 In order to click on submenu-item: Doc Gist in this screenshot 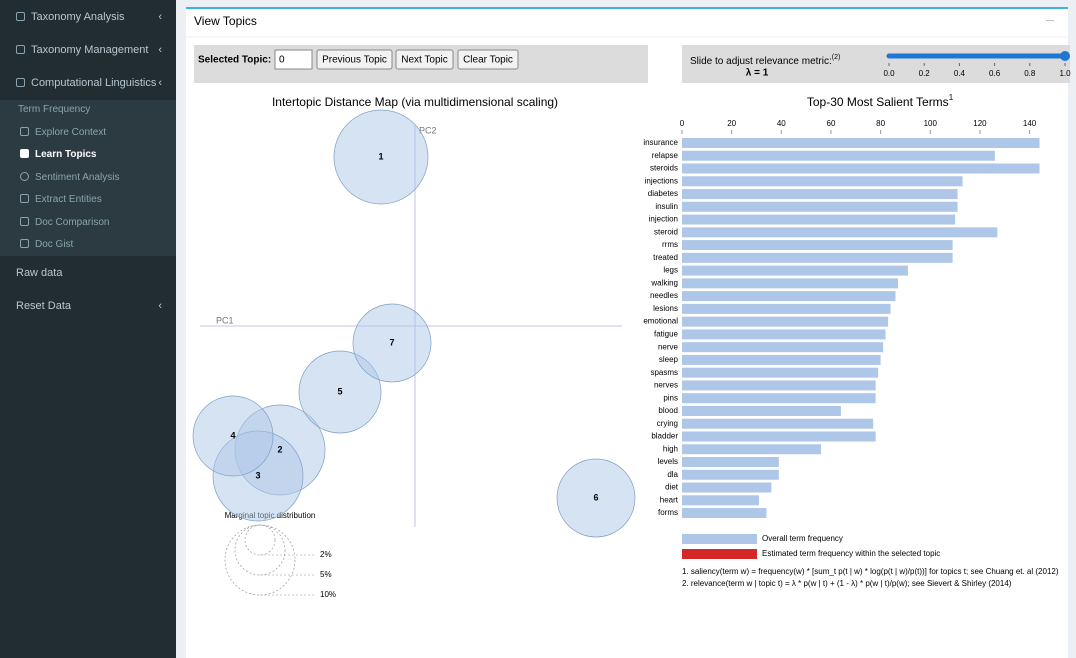, I will do `click(46, 244)`.